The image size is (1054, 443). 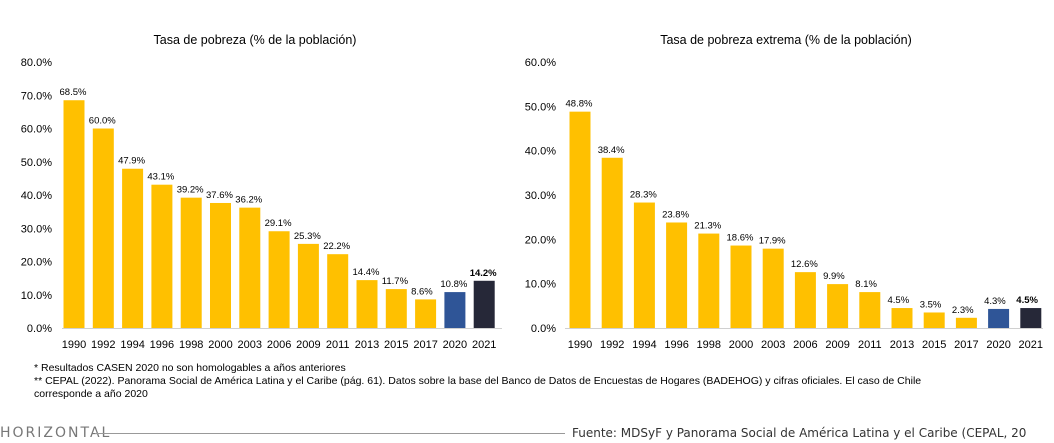 What do you see at coordinates (36, 229) in the screenshot?
I see `chart1-ytick-label: 30.0%` at bounding box center [36, 229].